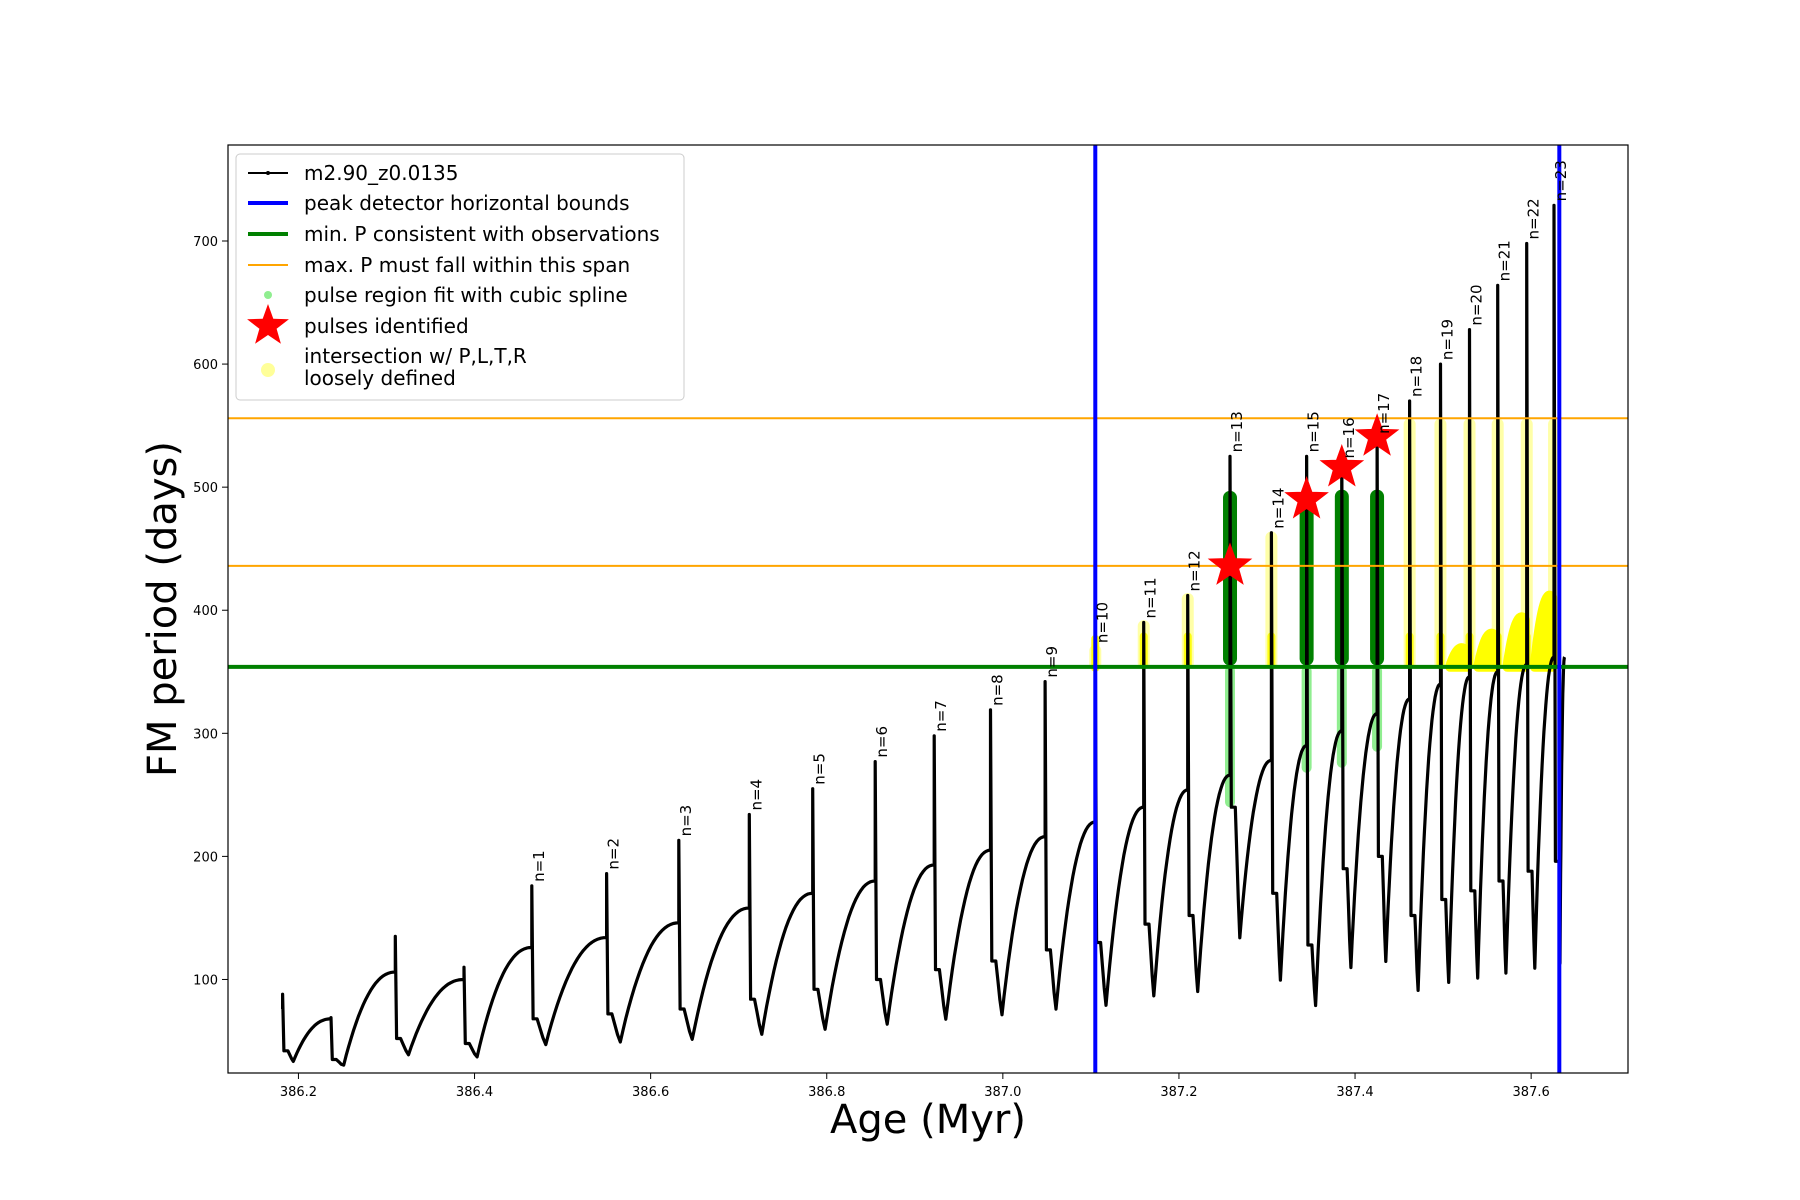 Image resolution: width=1800 pixels, height=1200 pixels. Describe the element at coordinates (1505, 260) in the screenshot. I see `pulse-label-24: n=21` at that location.